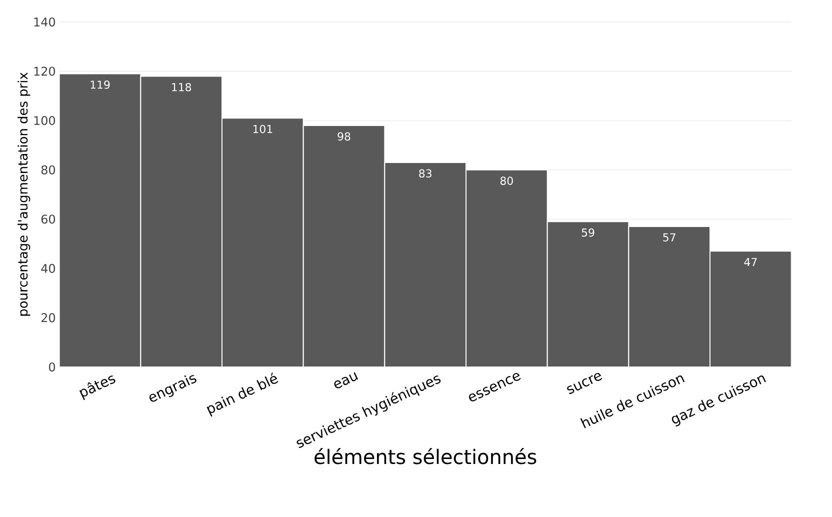  Describe the element at coordinates (182, 87) in the screenshot. I see `data-label: 118` at that location.